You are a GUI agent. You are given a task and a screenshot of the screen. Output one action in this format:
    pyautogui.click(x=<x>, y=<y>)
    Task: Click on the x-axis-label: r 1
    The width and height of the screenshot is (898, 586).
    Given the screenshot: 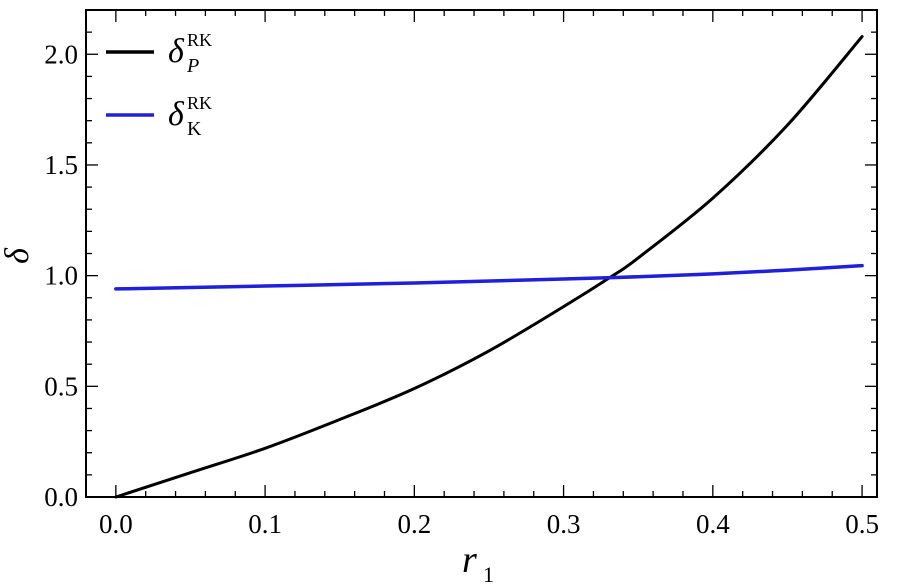 What is the action you would take?
    pyautogui.click(x=478, y=562)
    